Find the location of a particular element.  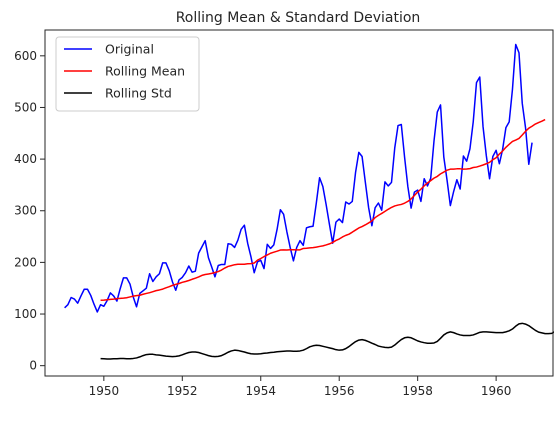

legend-label: Original is located at coordinates (129, 49).